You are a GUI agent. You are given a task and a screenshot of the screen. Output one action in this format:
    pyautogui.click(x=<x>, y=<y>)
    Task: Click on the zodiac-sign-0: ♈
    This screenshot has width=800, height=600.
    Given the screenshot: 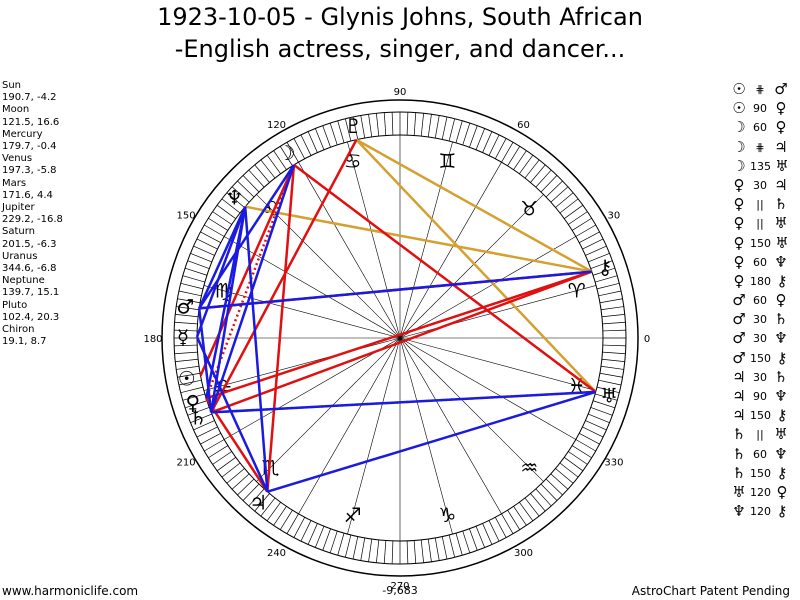 What is the action you would take?
    pyautogui.click(x=577, y=291)
    